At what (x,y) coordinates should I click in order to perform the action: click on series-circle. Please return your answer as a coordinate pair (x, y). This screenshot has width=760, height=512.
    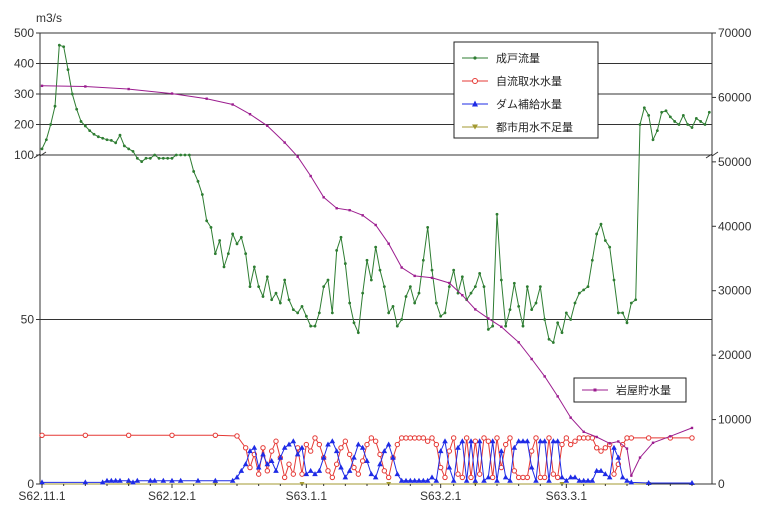
    Looking at the image, I should click on (367, 456).